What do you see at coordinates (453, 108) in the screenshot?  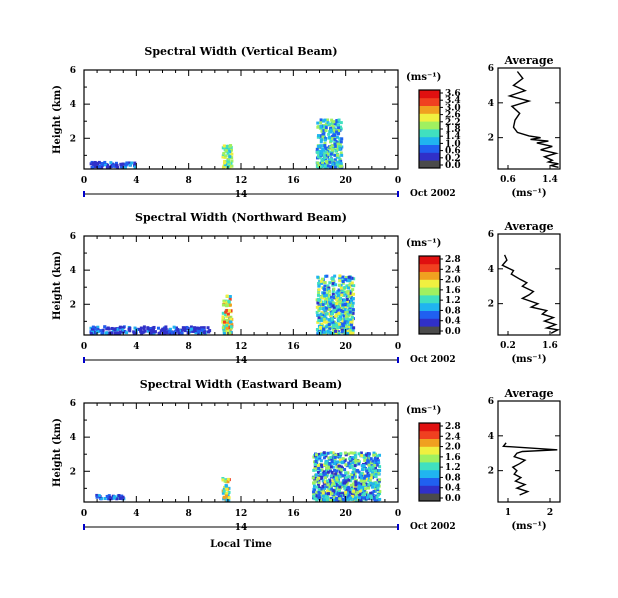 I see `colorbar-tick-label: 3.0` at bounding box center [453, 108].